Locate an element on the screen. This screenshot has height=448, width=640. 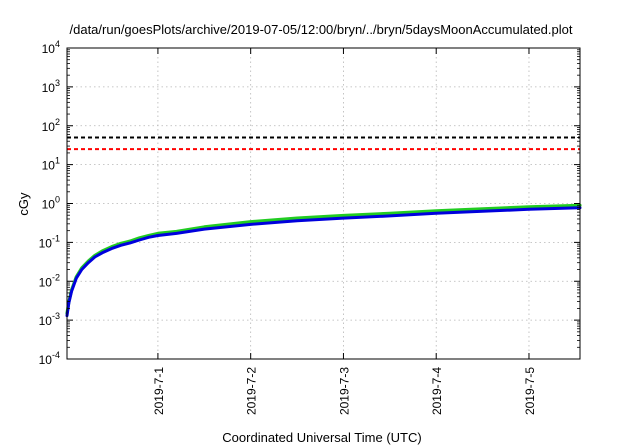
y-tick-label: 10⁰ is located at coordinates (51, 203).